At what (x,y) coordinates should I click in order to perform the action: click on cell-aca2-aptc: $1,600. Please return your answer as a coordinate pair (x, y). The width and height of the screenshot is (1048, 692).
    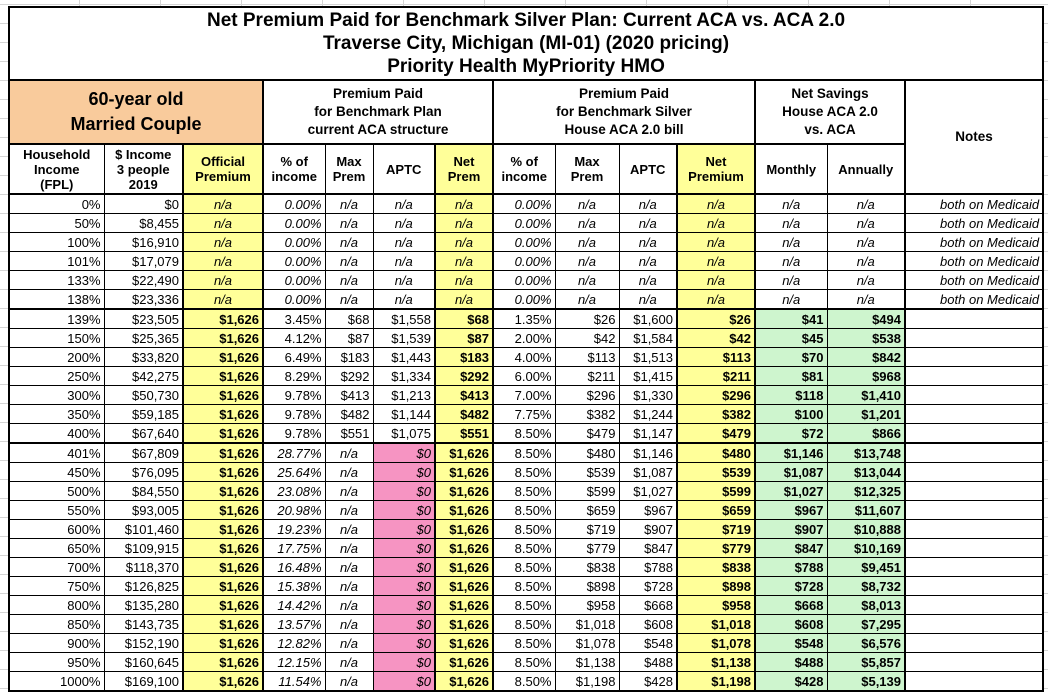
    Looking at the image, I should click on (648, 318).